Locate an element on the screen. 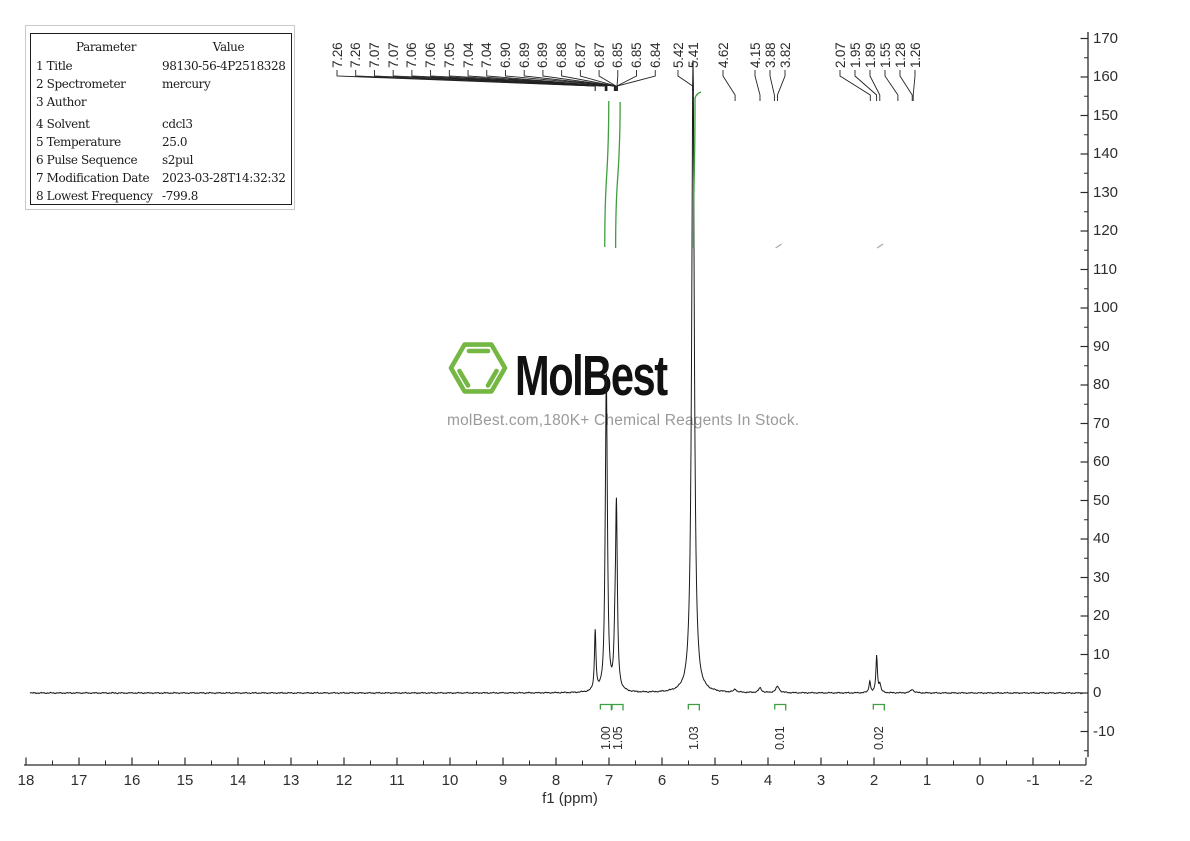 The image size is (1190, 841). peak-label: 1.28 is located at coordinates (900, 55).